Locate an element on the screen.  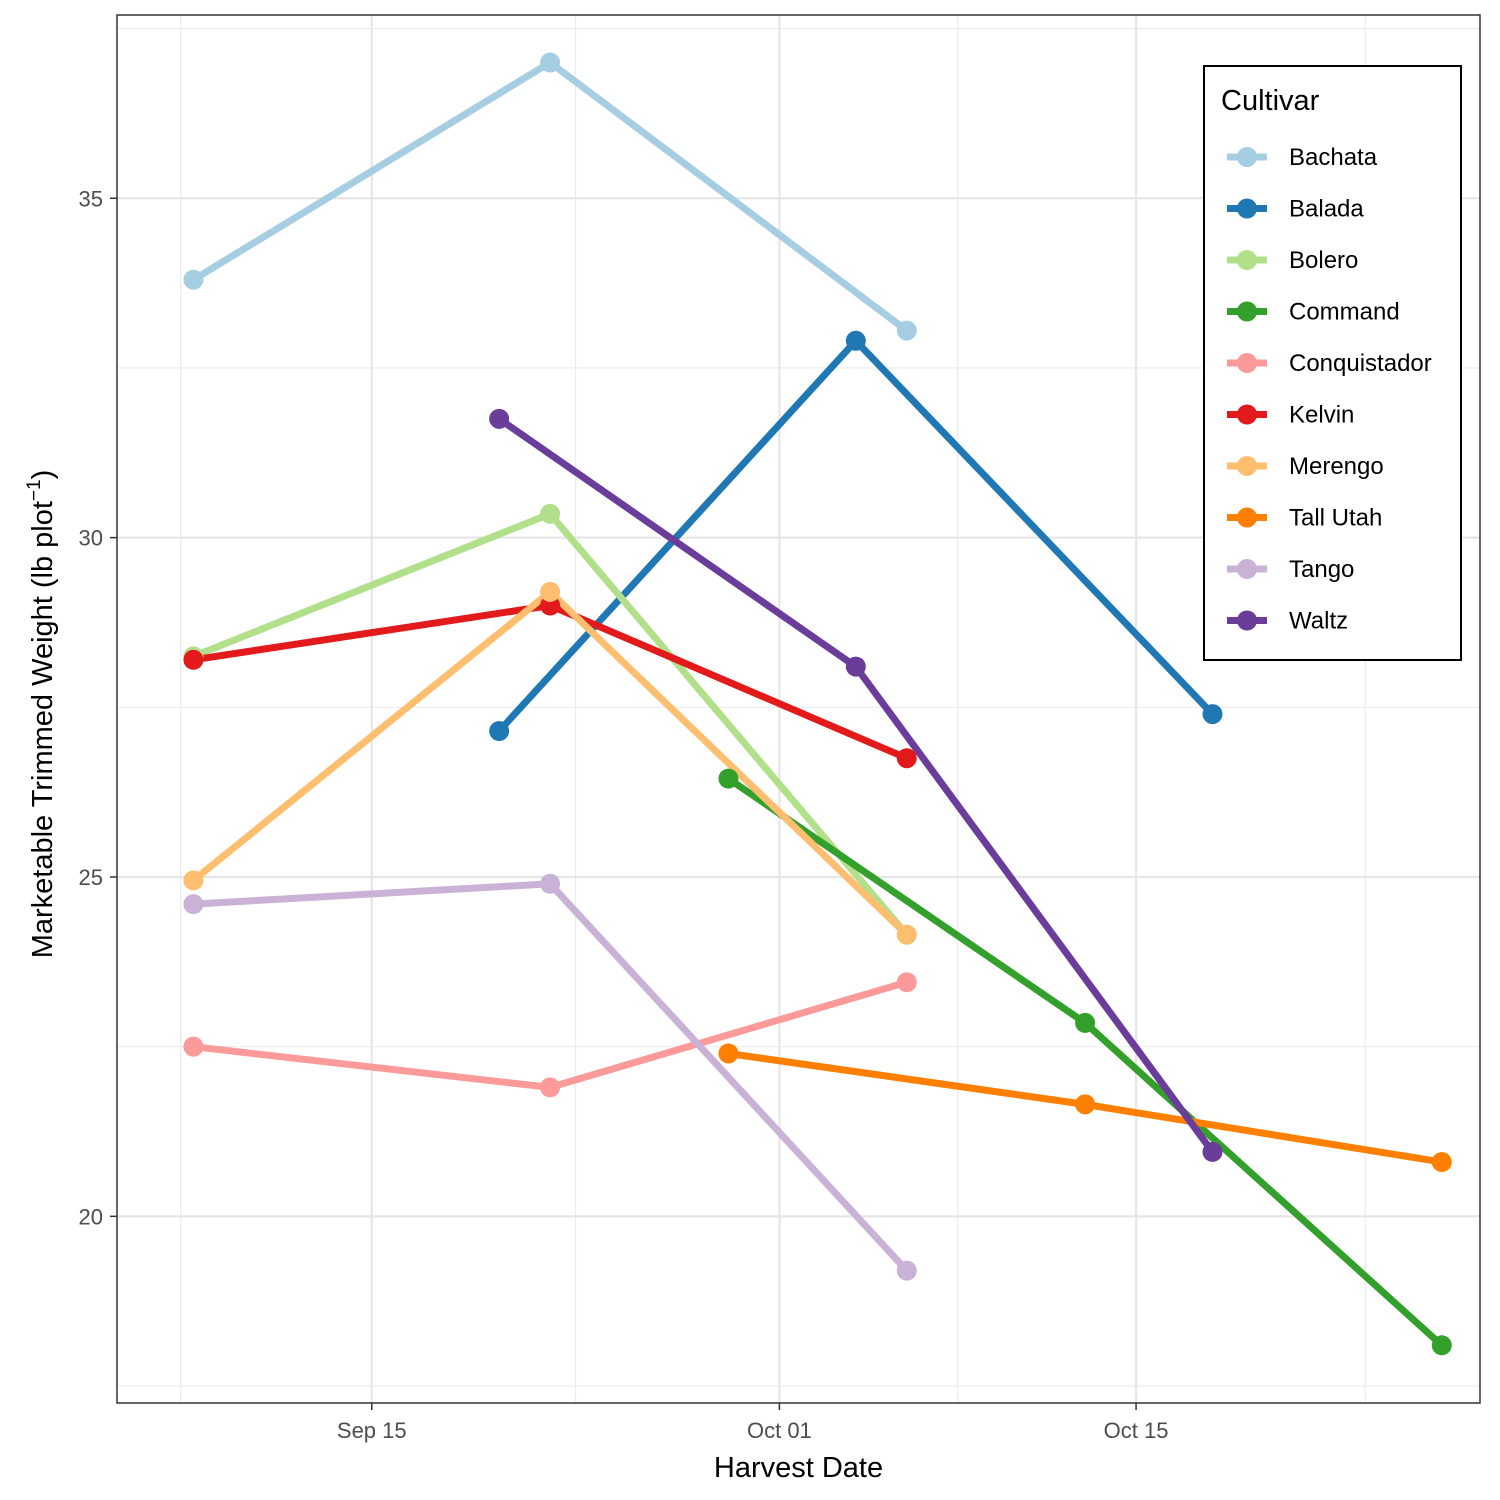
y-axis-title-superscript: −1 is located at coordinates (34, 490).